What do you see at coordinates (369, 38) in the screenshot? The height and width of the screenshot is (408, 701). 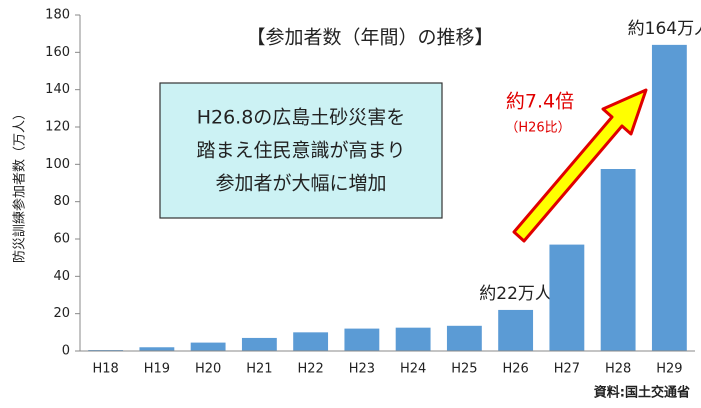 I see `chart-title: 【参加者数（年間）の推移】` at bounding box center [369, 38].